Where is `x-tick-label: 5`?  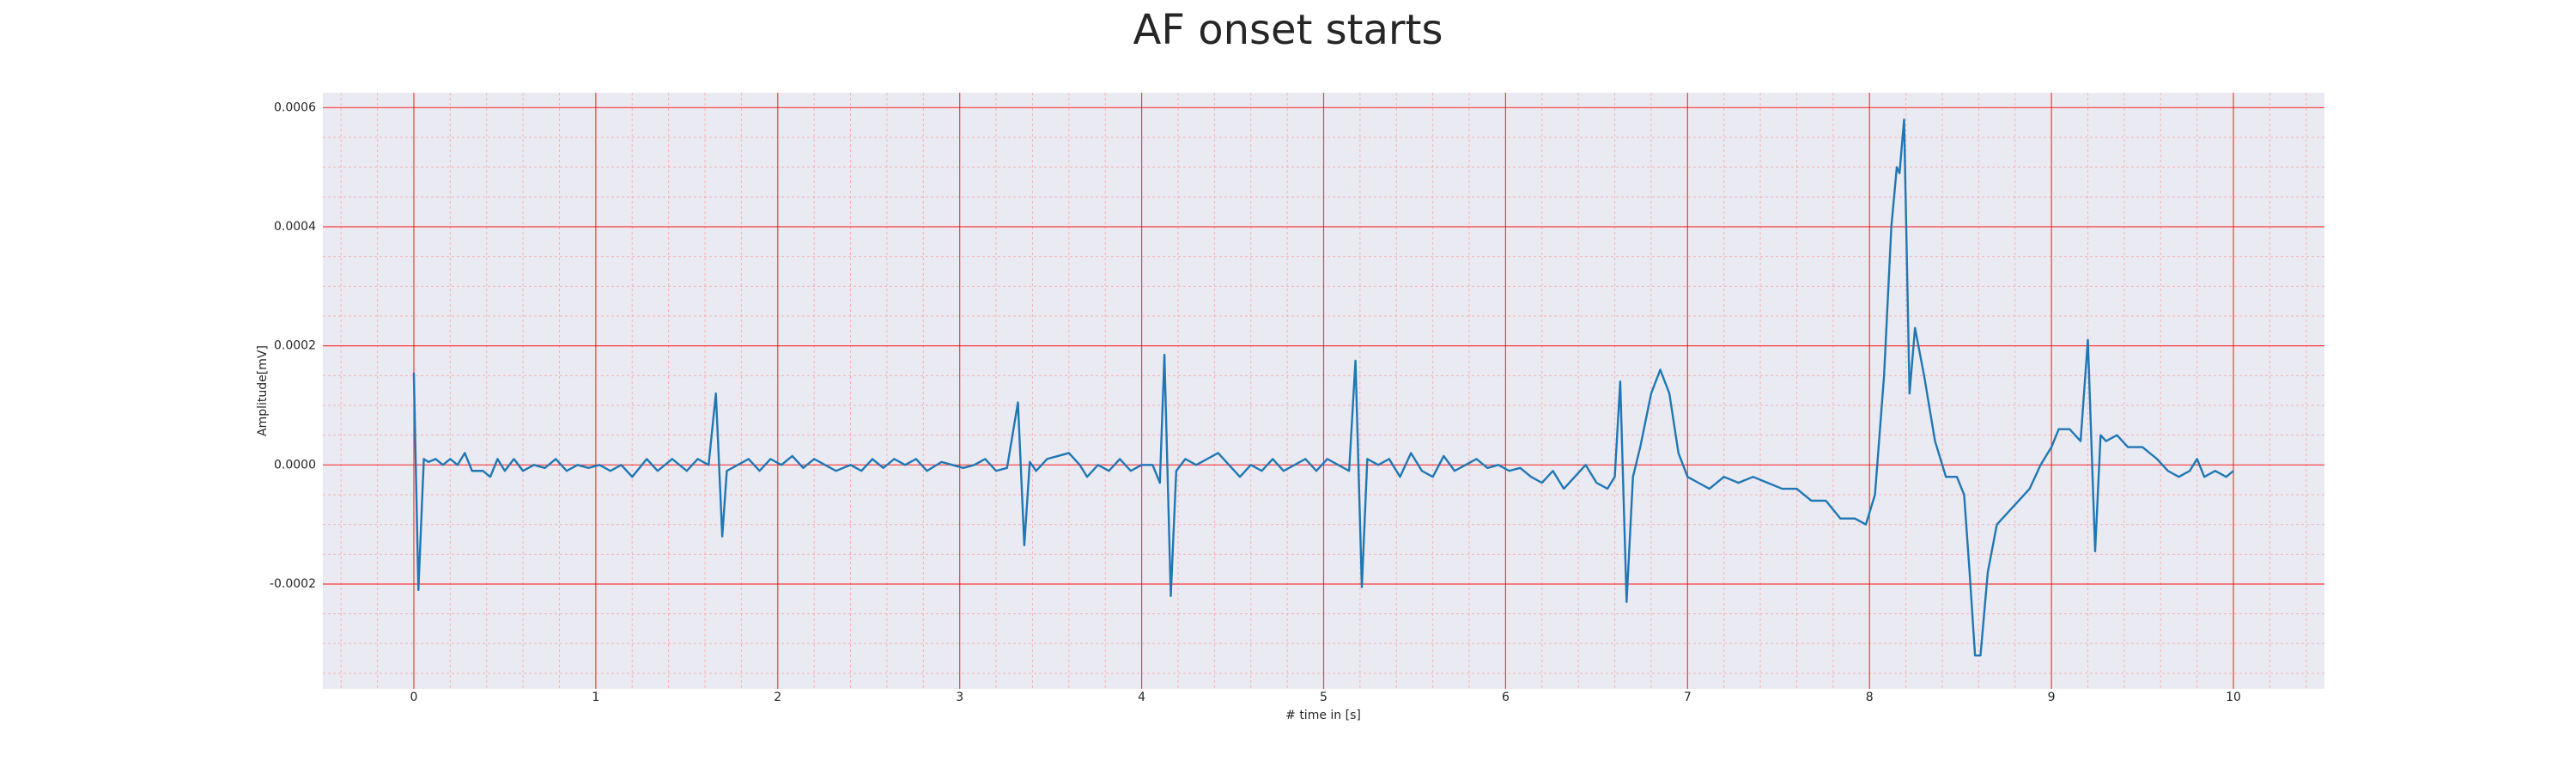
x-tick-label: 5 is located at coordinates (1323, 697).